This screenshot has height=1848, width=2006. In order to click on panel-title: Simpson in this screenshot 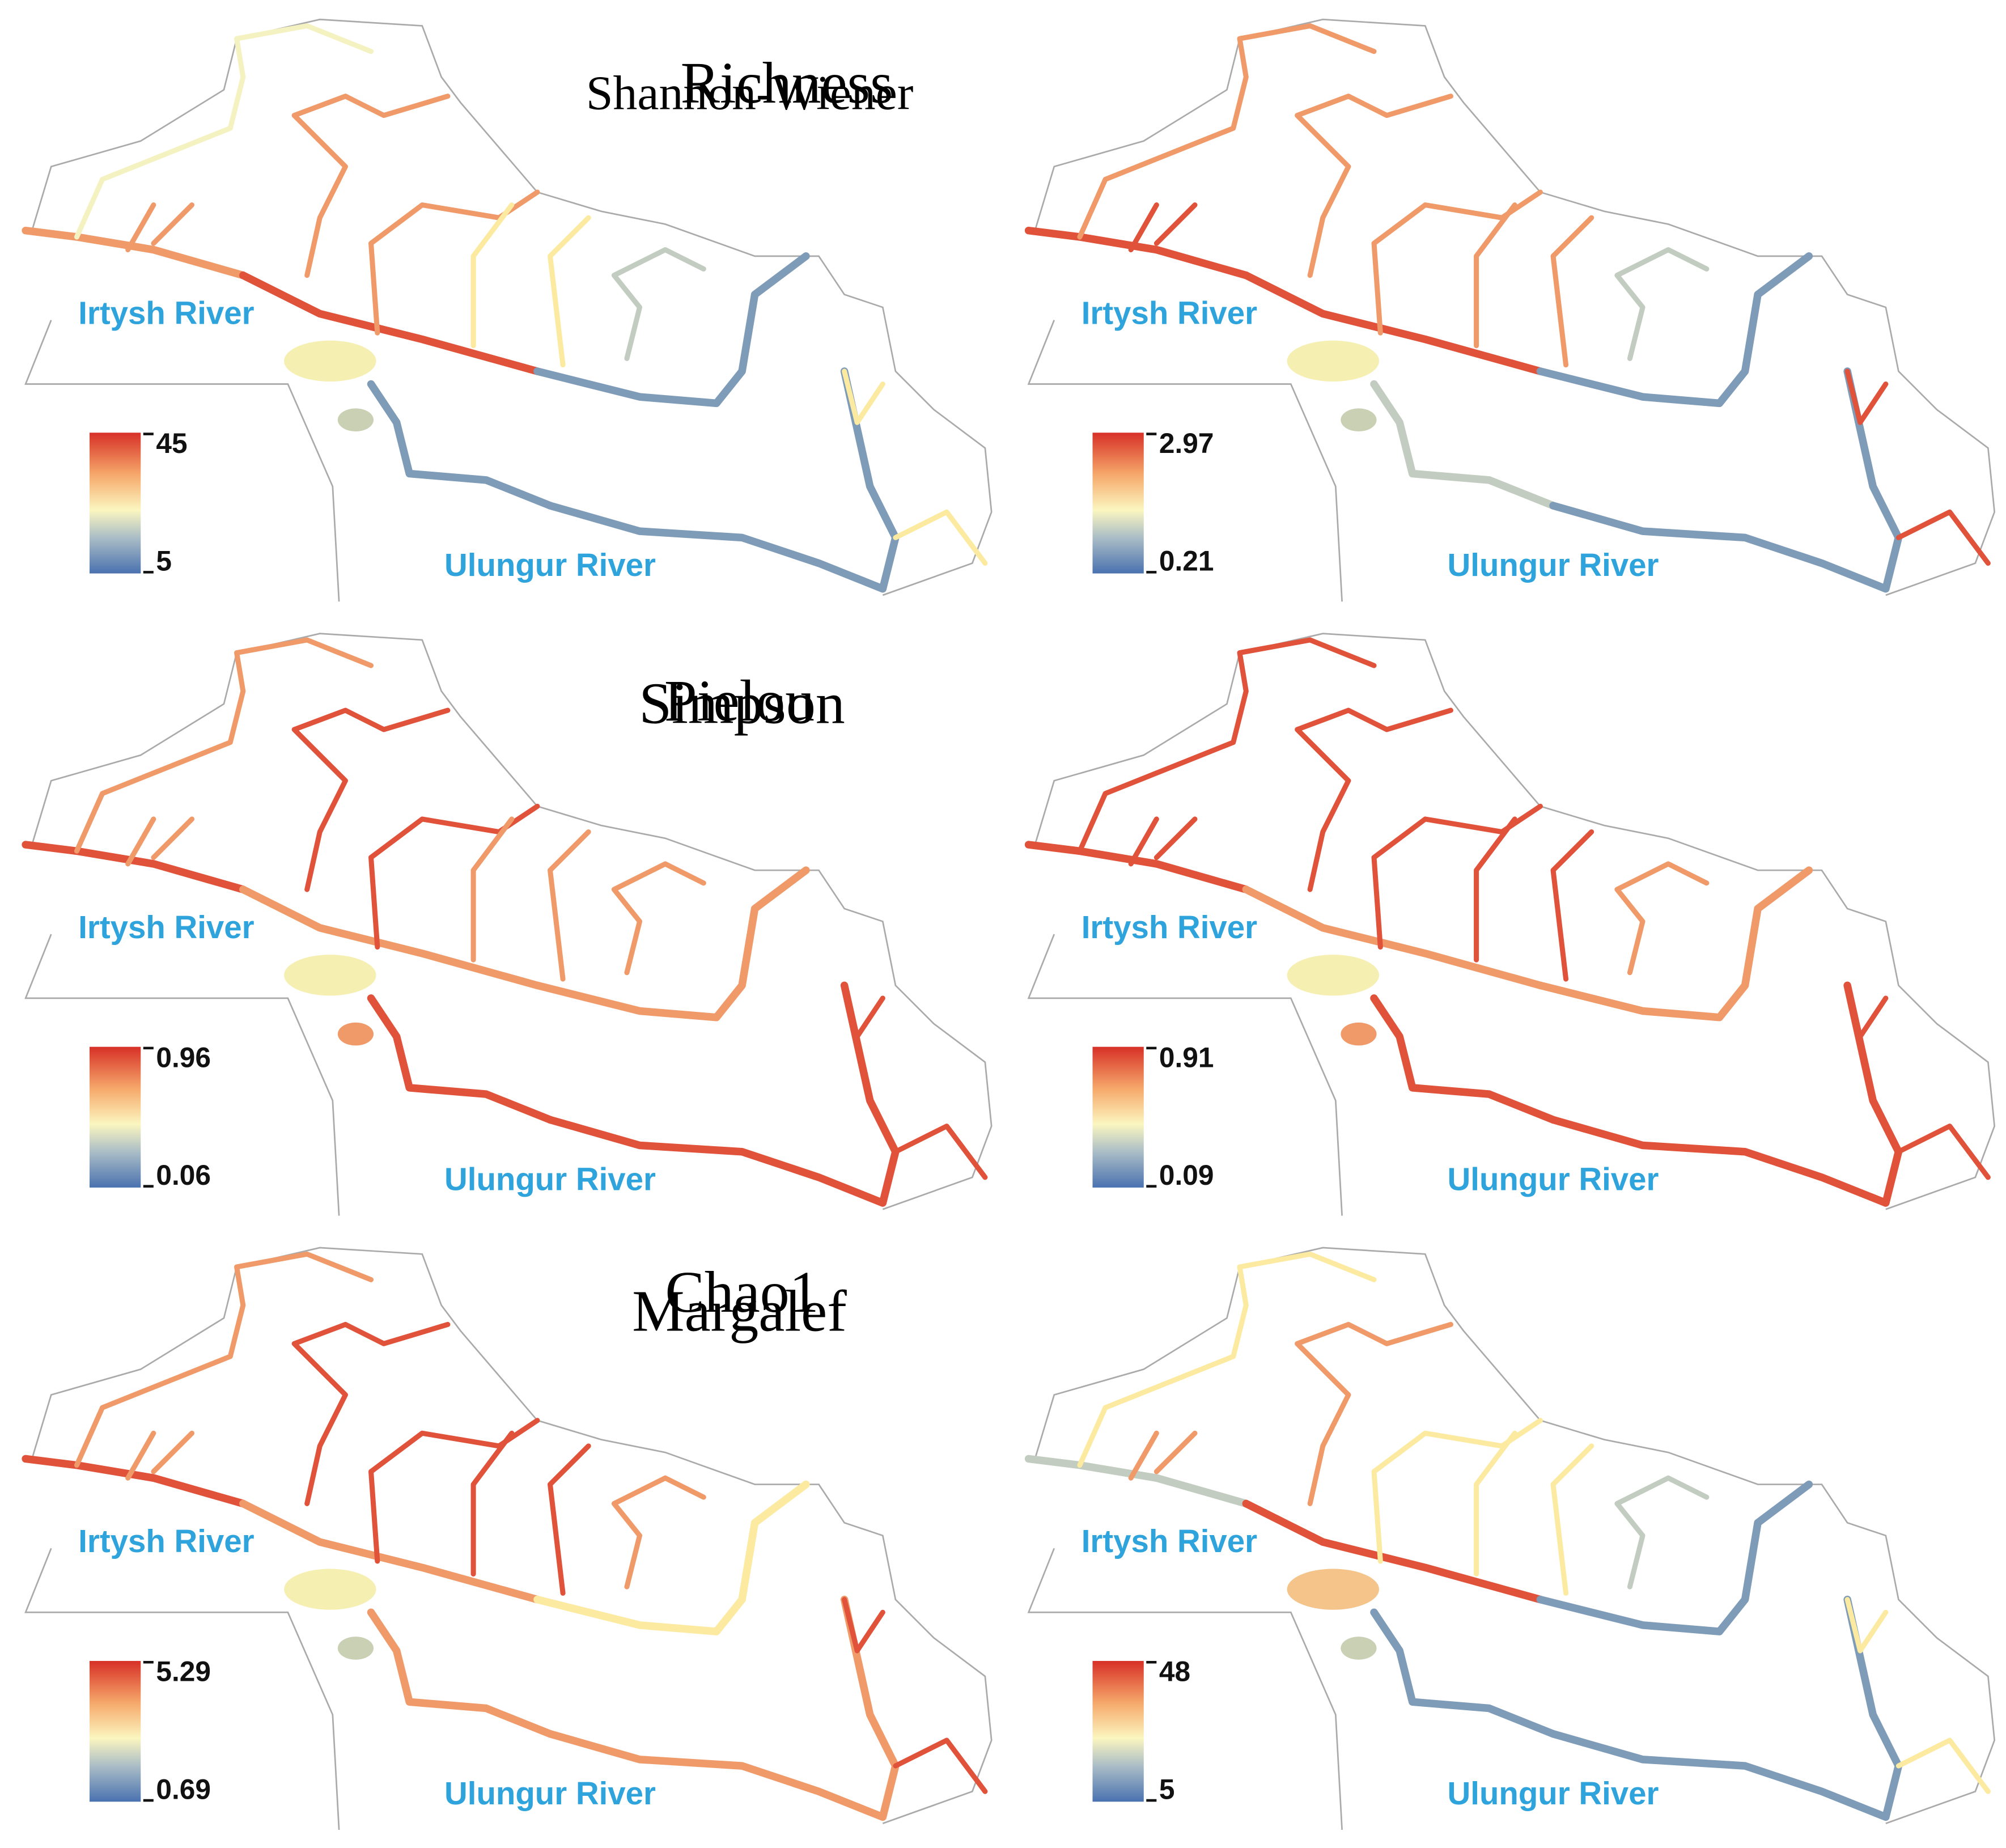, I will do `click(742, 703)`.